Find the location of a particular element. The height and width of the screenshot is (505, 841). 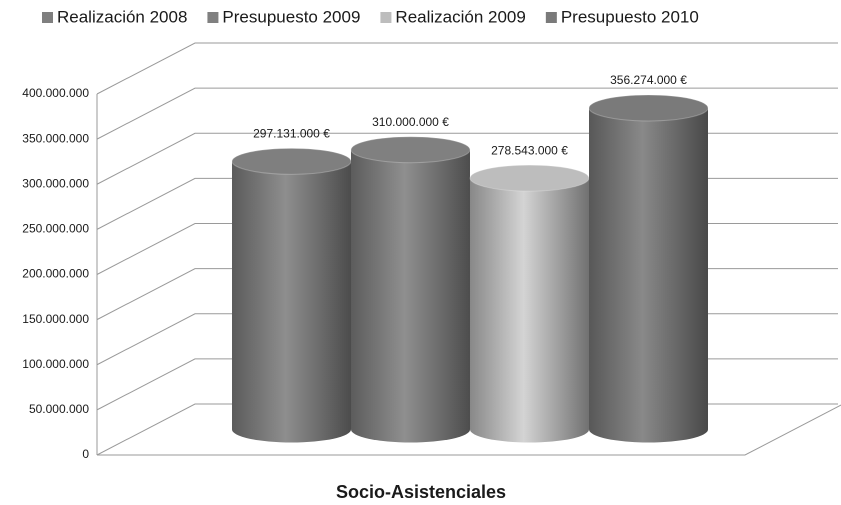

y-tick-label: 100.000.000 is located at coordinates (55, 364).